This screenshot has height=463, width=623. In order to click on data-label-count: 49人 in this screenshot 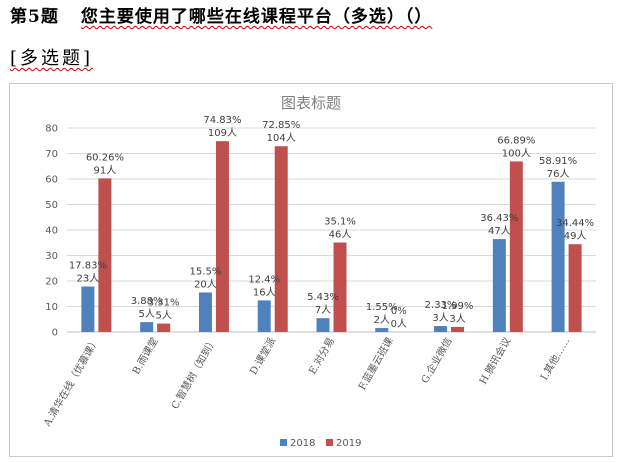, I will do `click(575, 236)`.